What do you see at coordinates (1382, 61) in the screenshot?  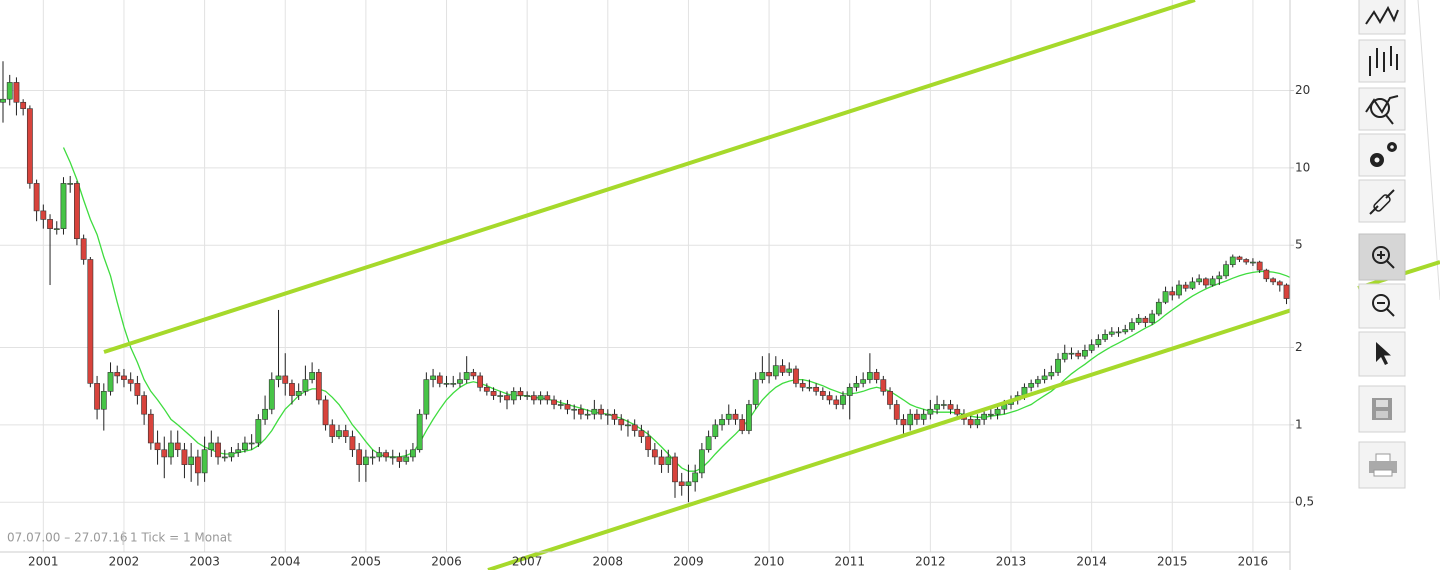 I see `ohlc-chart-button` at bounding box center [1382, 61].